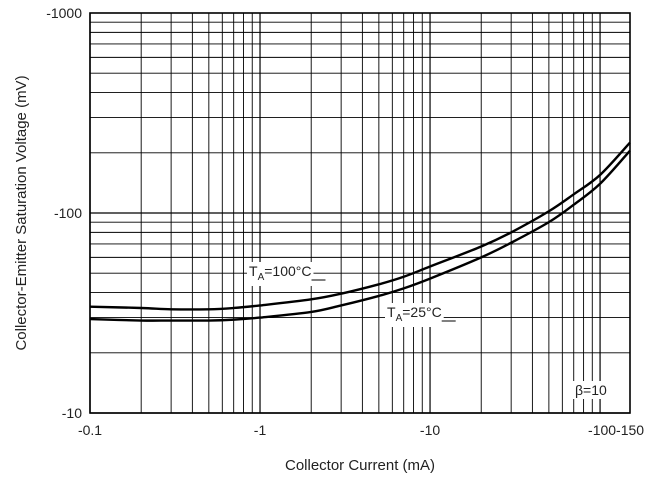 This screenshot has width=665, height=479. What do you see at coordinates (68, 213) in the screenshot?
I see `y-tick-label: -100` at bounding box center [68, 213].